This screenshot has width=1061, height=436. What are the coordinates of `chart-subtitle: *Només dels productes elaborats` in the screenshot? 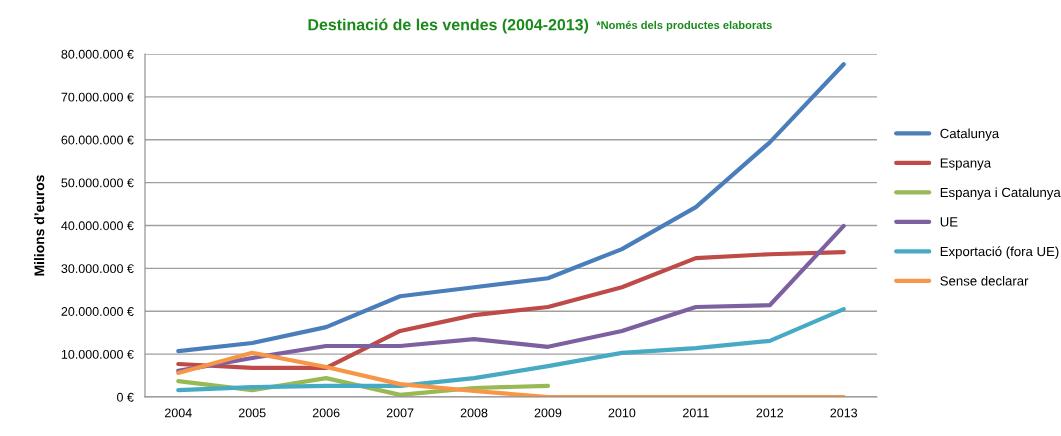 It's located at (684, 26).